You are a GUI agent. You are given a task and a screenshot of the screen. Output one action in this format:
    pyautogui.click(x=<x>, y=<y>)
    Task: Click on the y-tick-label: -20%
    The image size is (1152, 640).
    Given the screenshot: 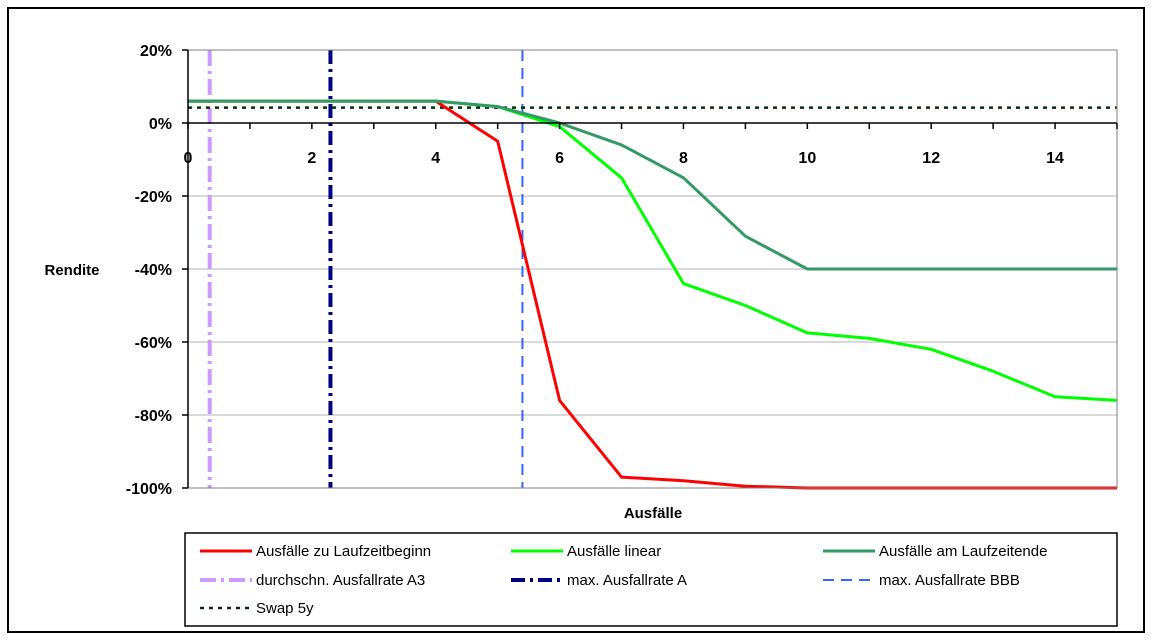 What is the action you would take?
    pyautogui.click(x=153, y=197)
    